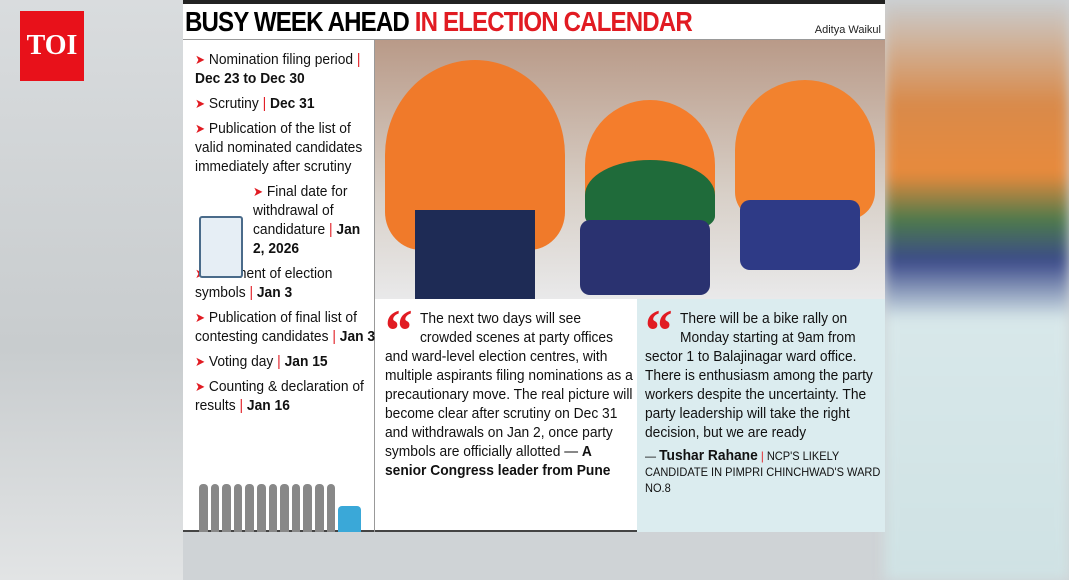 Image resolution: width=1069 pixels, height=580 pixels. Describe the element at coordinates (498, 461) in the screenshot. I see `quote-speaker: A senior Congress leader from Pune` at that location.